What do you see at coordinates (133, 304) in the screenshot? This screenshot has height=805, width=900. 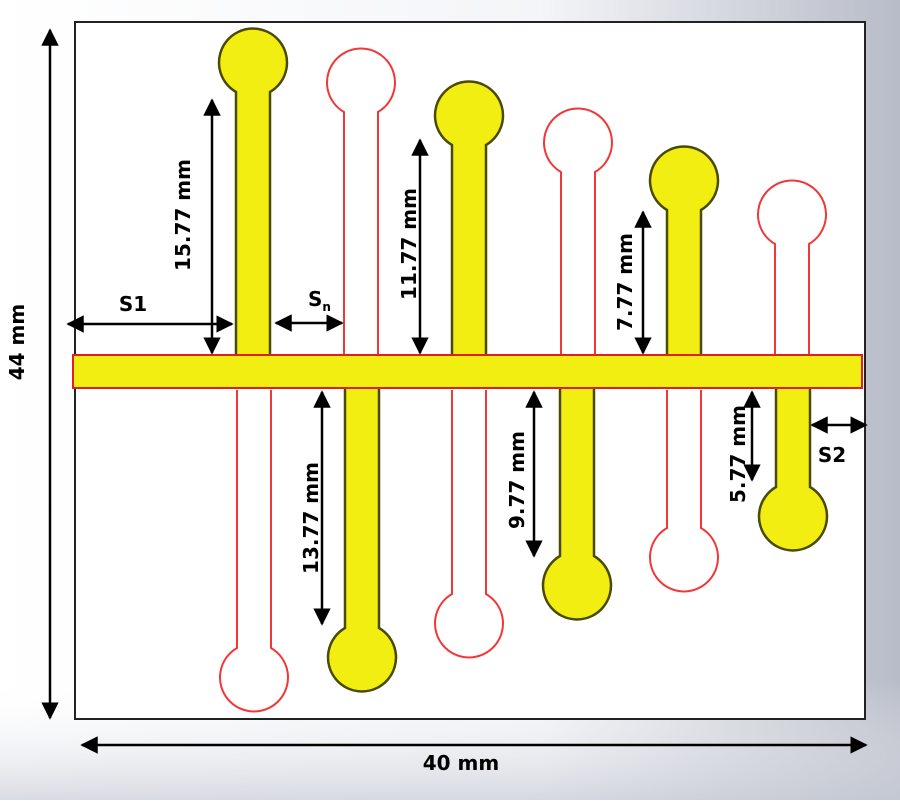 I see `s1-label: S1` at bounding box center [133, 304].